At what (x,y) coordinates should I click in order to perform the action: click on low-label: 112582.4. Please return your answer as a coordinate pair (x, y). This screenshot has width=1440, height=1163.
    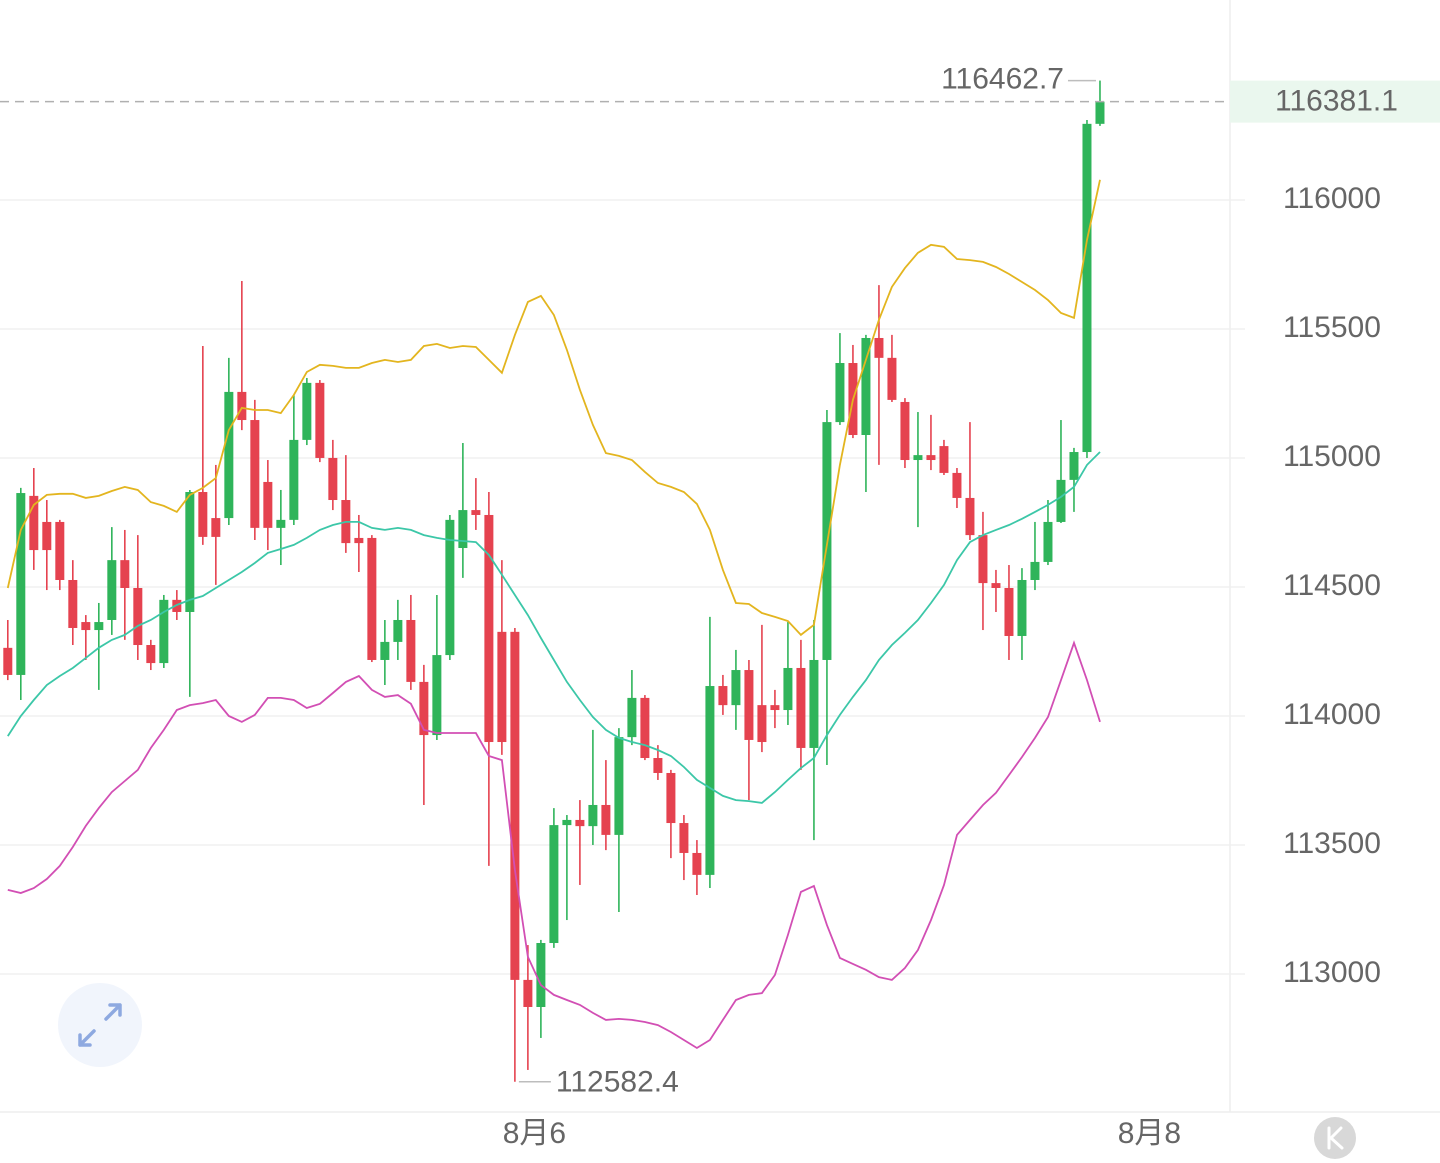
    Looking at the image, I should click on (617, 1082).